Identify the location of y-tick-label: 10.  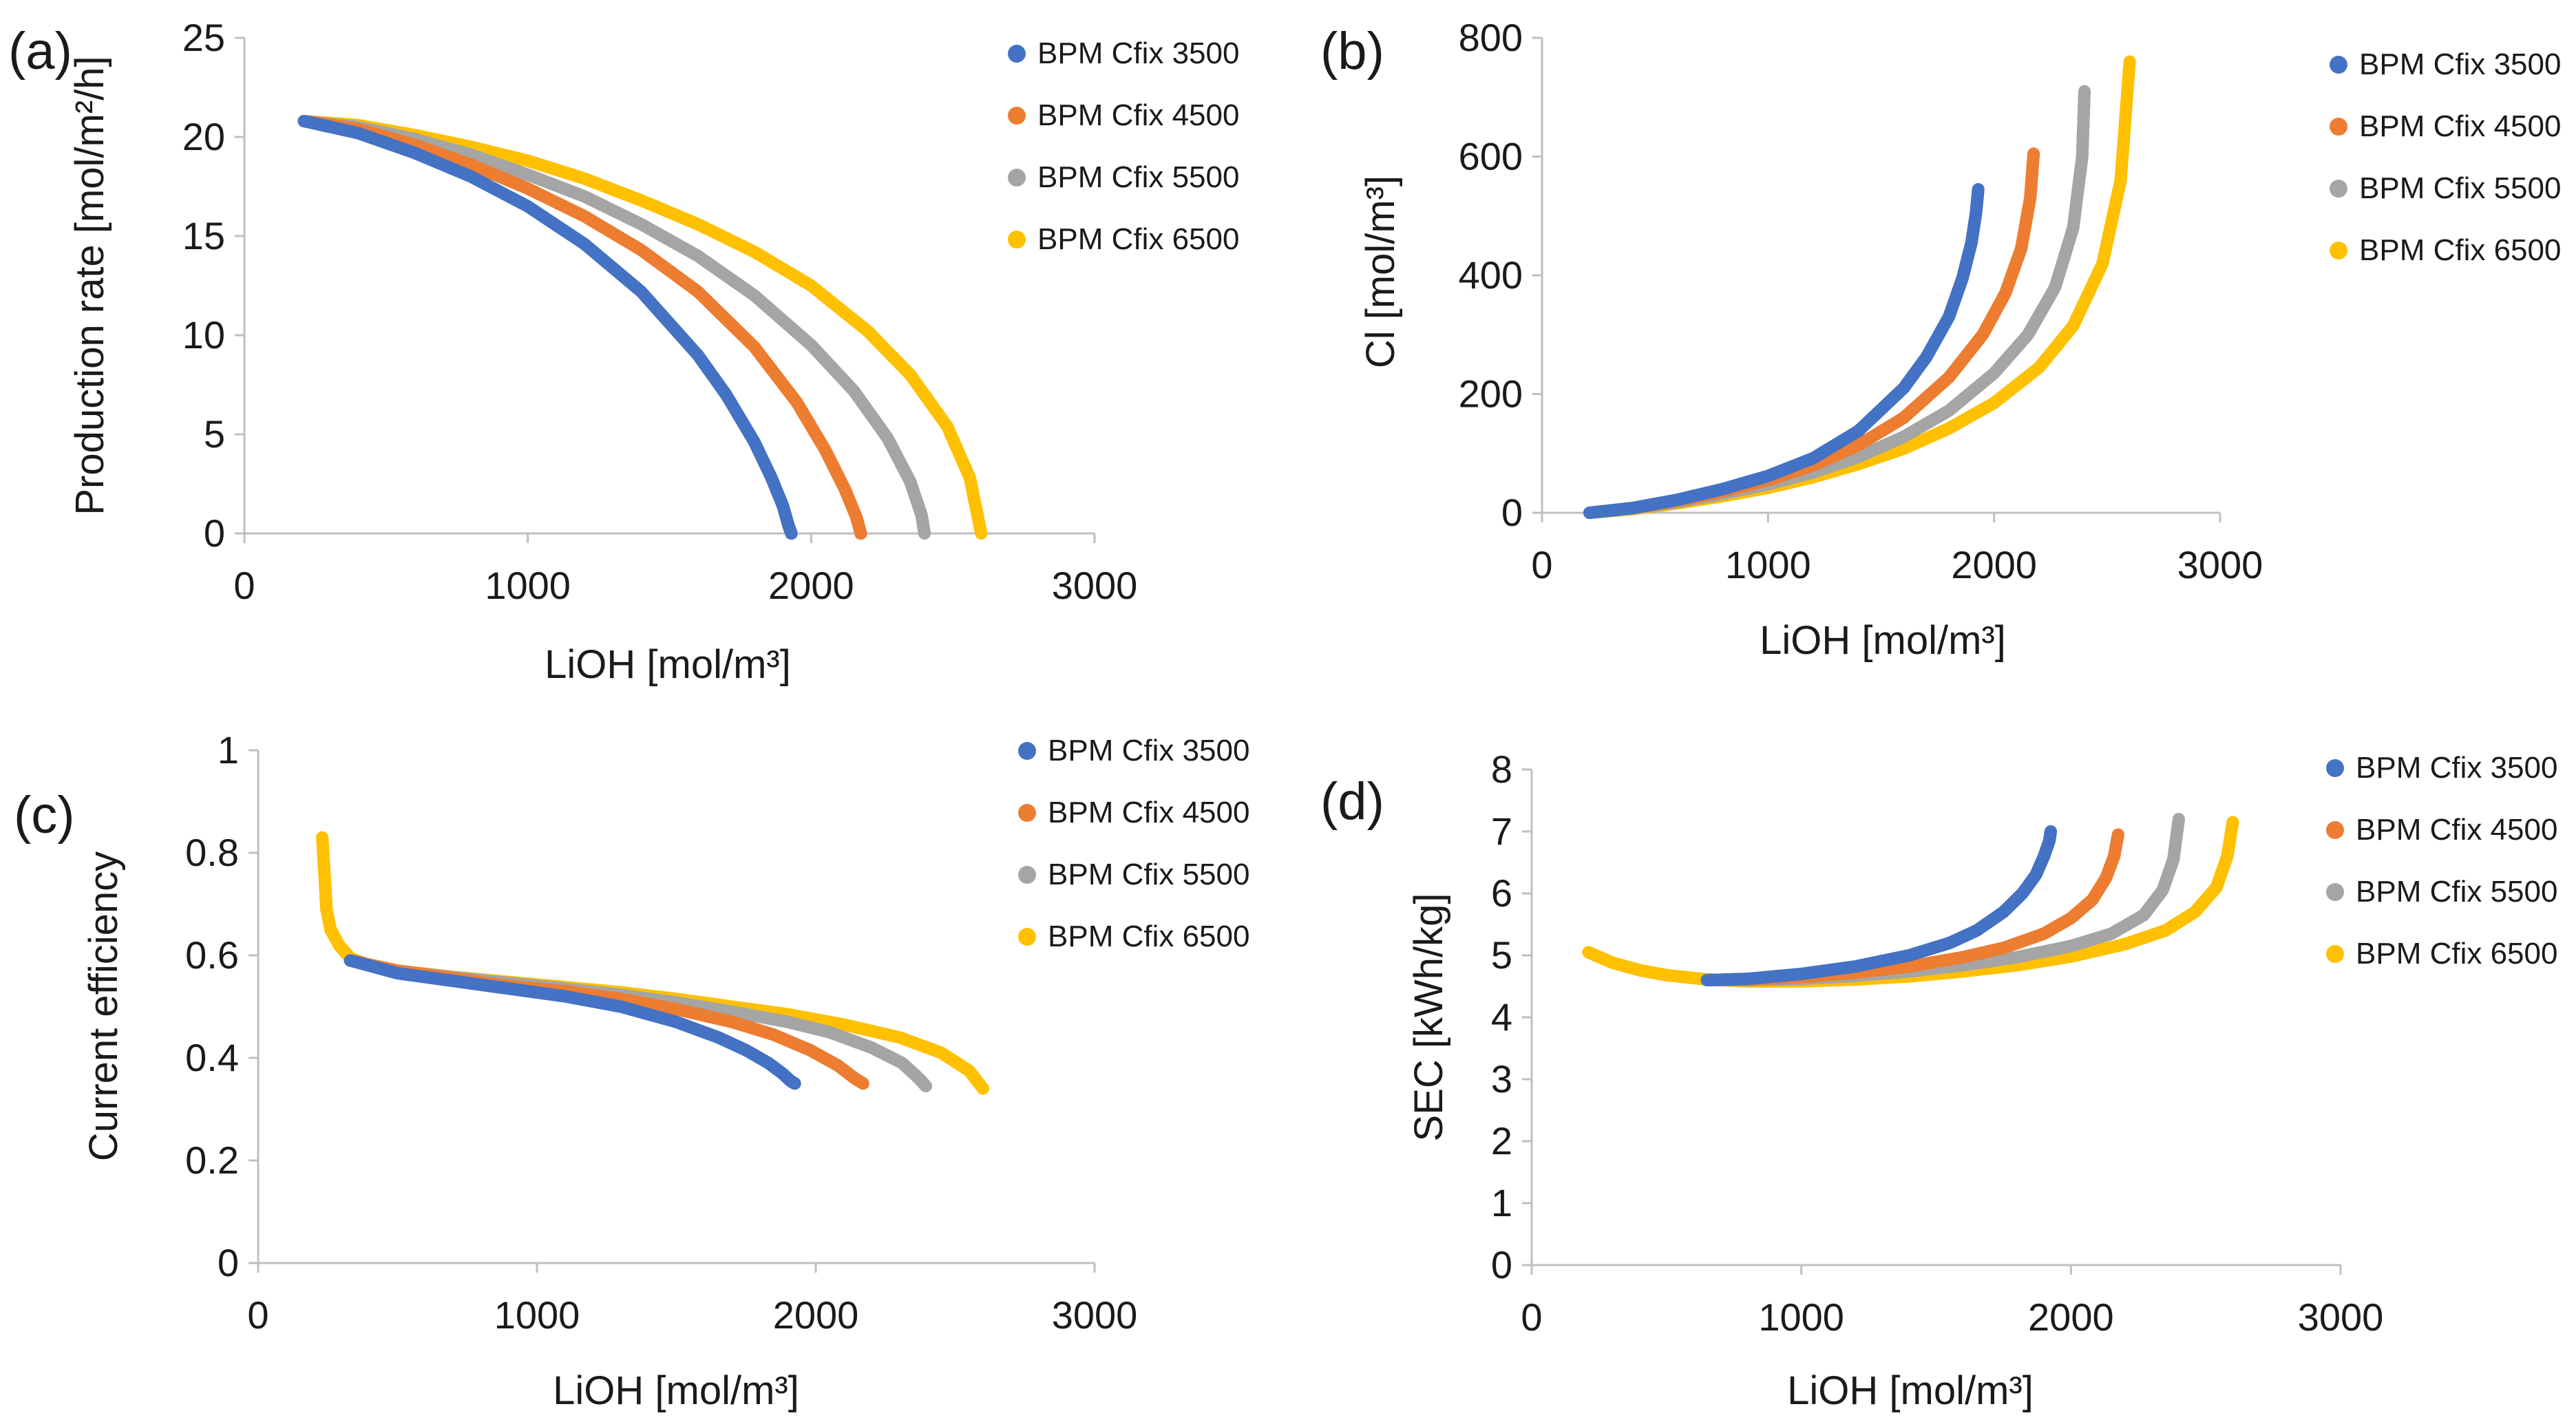
(204, 335).